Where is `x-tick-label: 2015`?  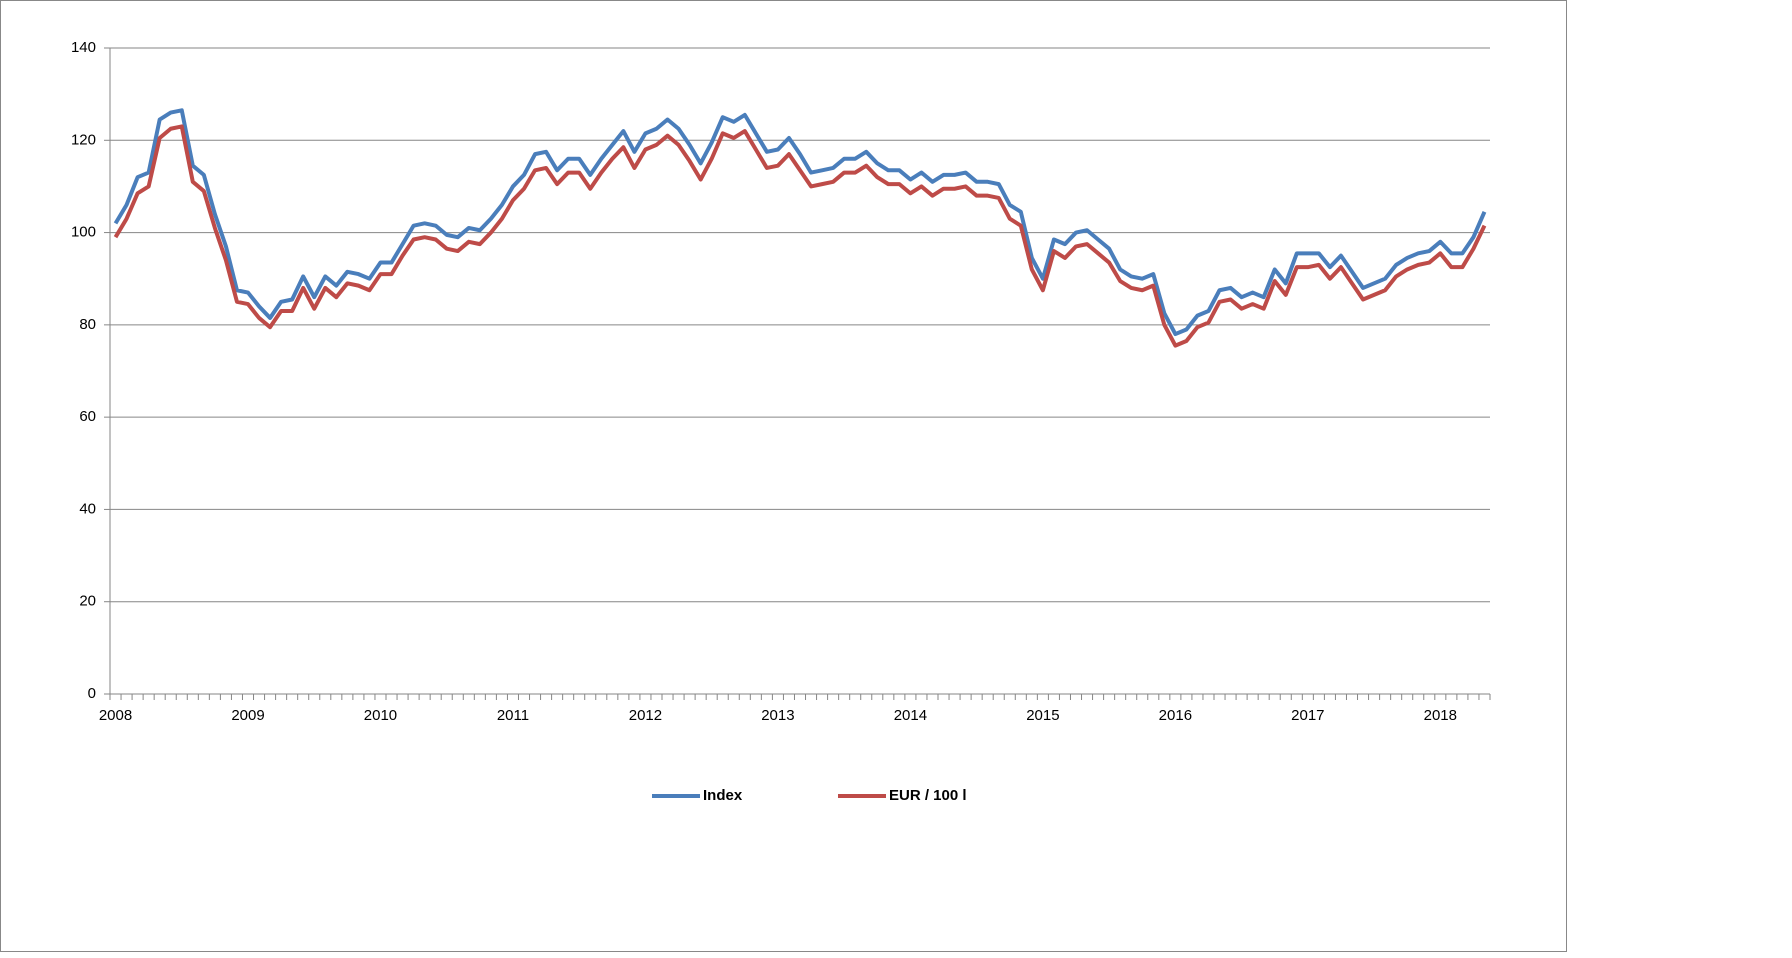
x-tick-label: 2015 is located at coordinates (1042, 715).